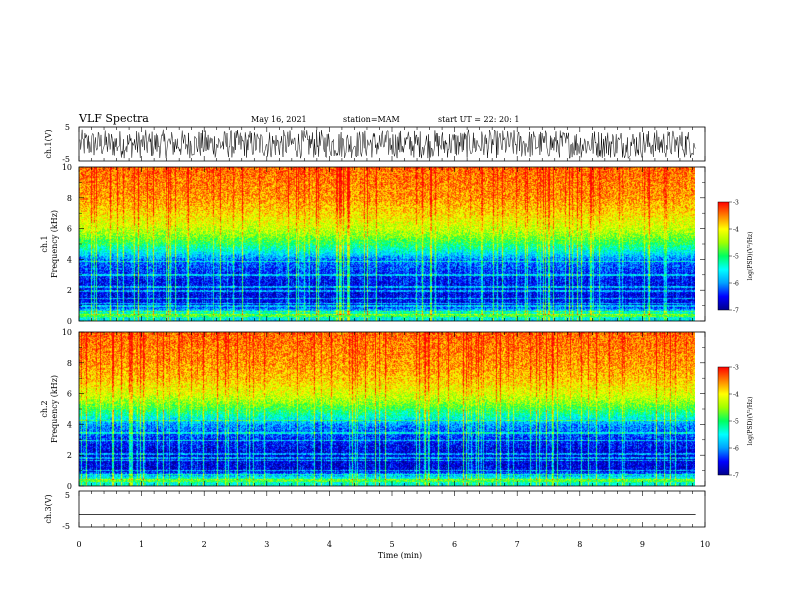 The image size is (792, 612). I want to click on time-tick-label: 3, so click(266, 544).